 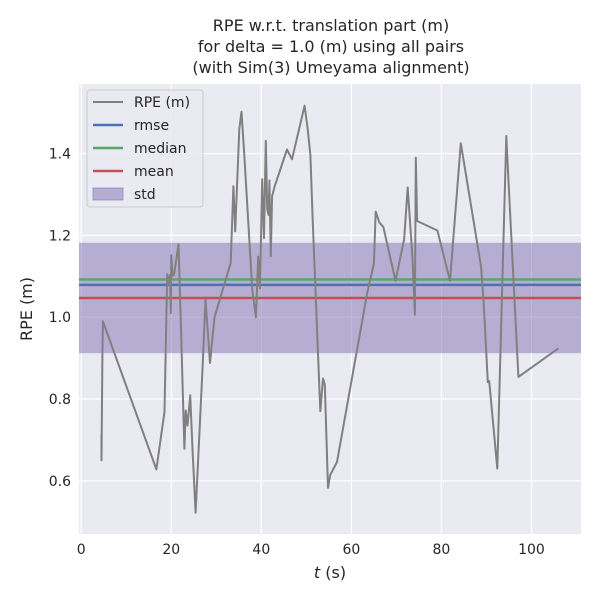 I want to click on y-tick-label: 1.0, so click(x=60, y=318).